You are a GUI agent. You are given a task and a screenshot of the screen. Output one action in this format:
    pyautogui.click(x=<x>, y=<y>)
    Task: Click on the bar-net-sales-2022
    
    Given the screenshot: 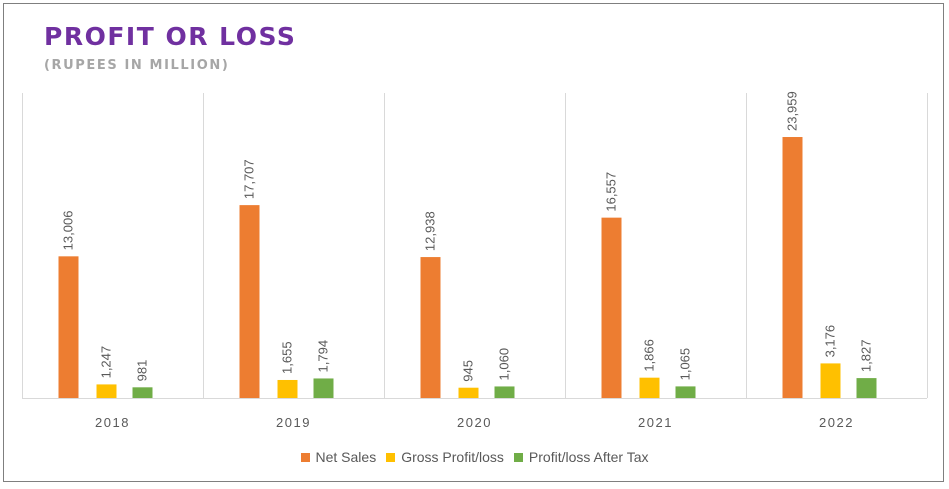 What is the action you would take?
    pyautogui.click(x=792, y=267)
    